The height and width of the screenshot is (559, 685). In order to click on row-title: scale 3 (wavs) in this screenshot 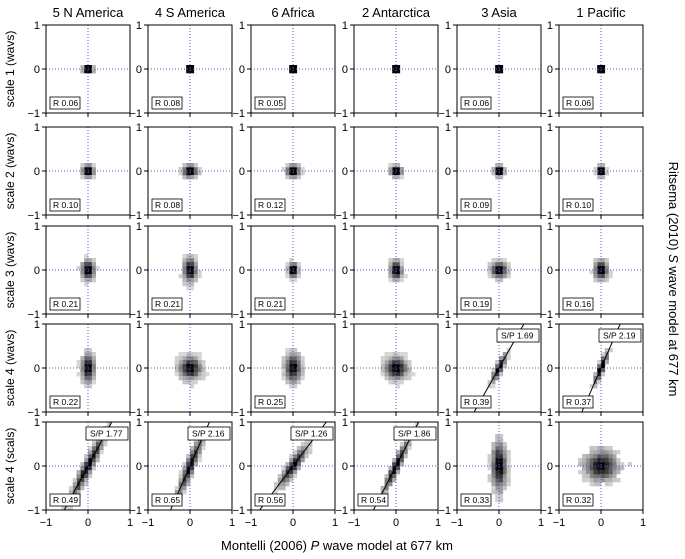, I will do `click(10, 270)`.